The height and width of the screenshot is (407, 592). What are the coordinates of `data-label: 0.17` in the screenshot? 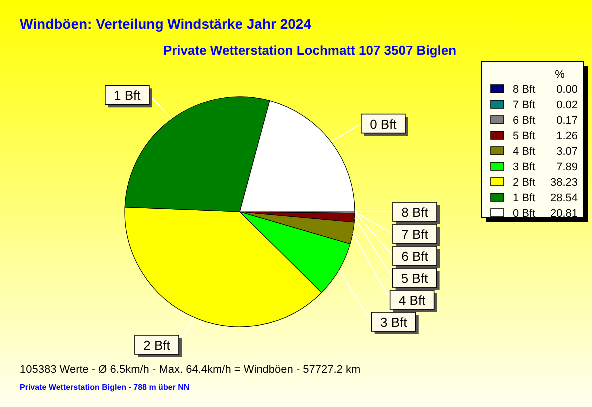 It's located at (567, 121).